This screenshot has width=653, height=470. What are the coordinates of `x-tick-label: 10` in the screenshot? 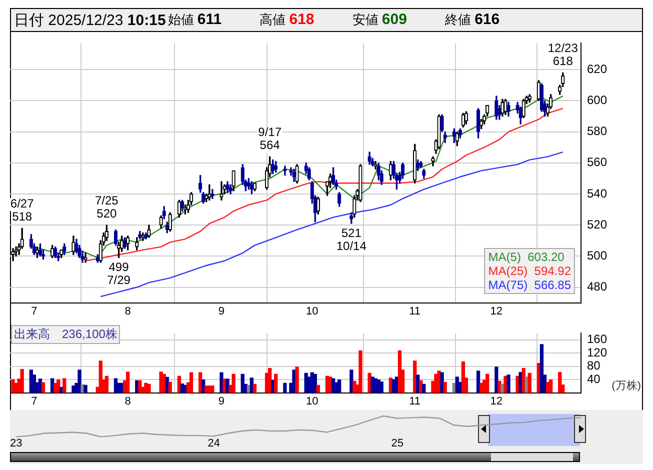 It's located at (312, 311).